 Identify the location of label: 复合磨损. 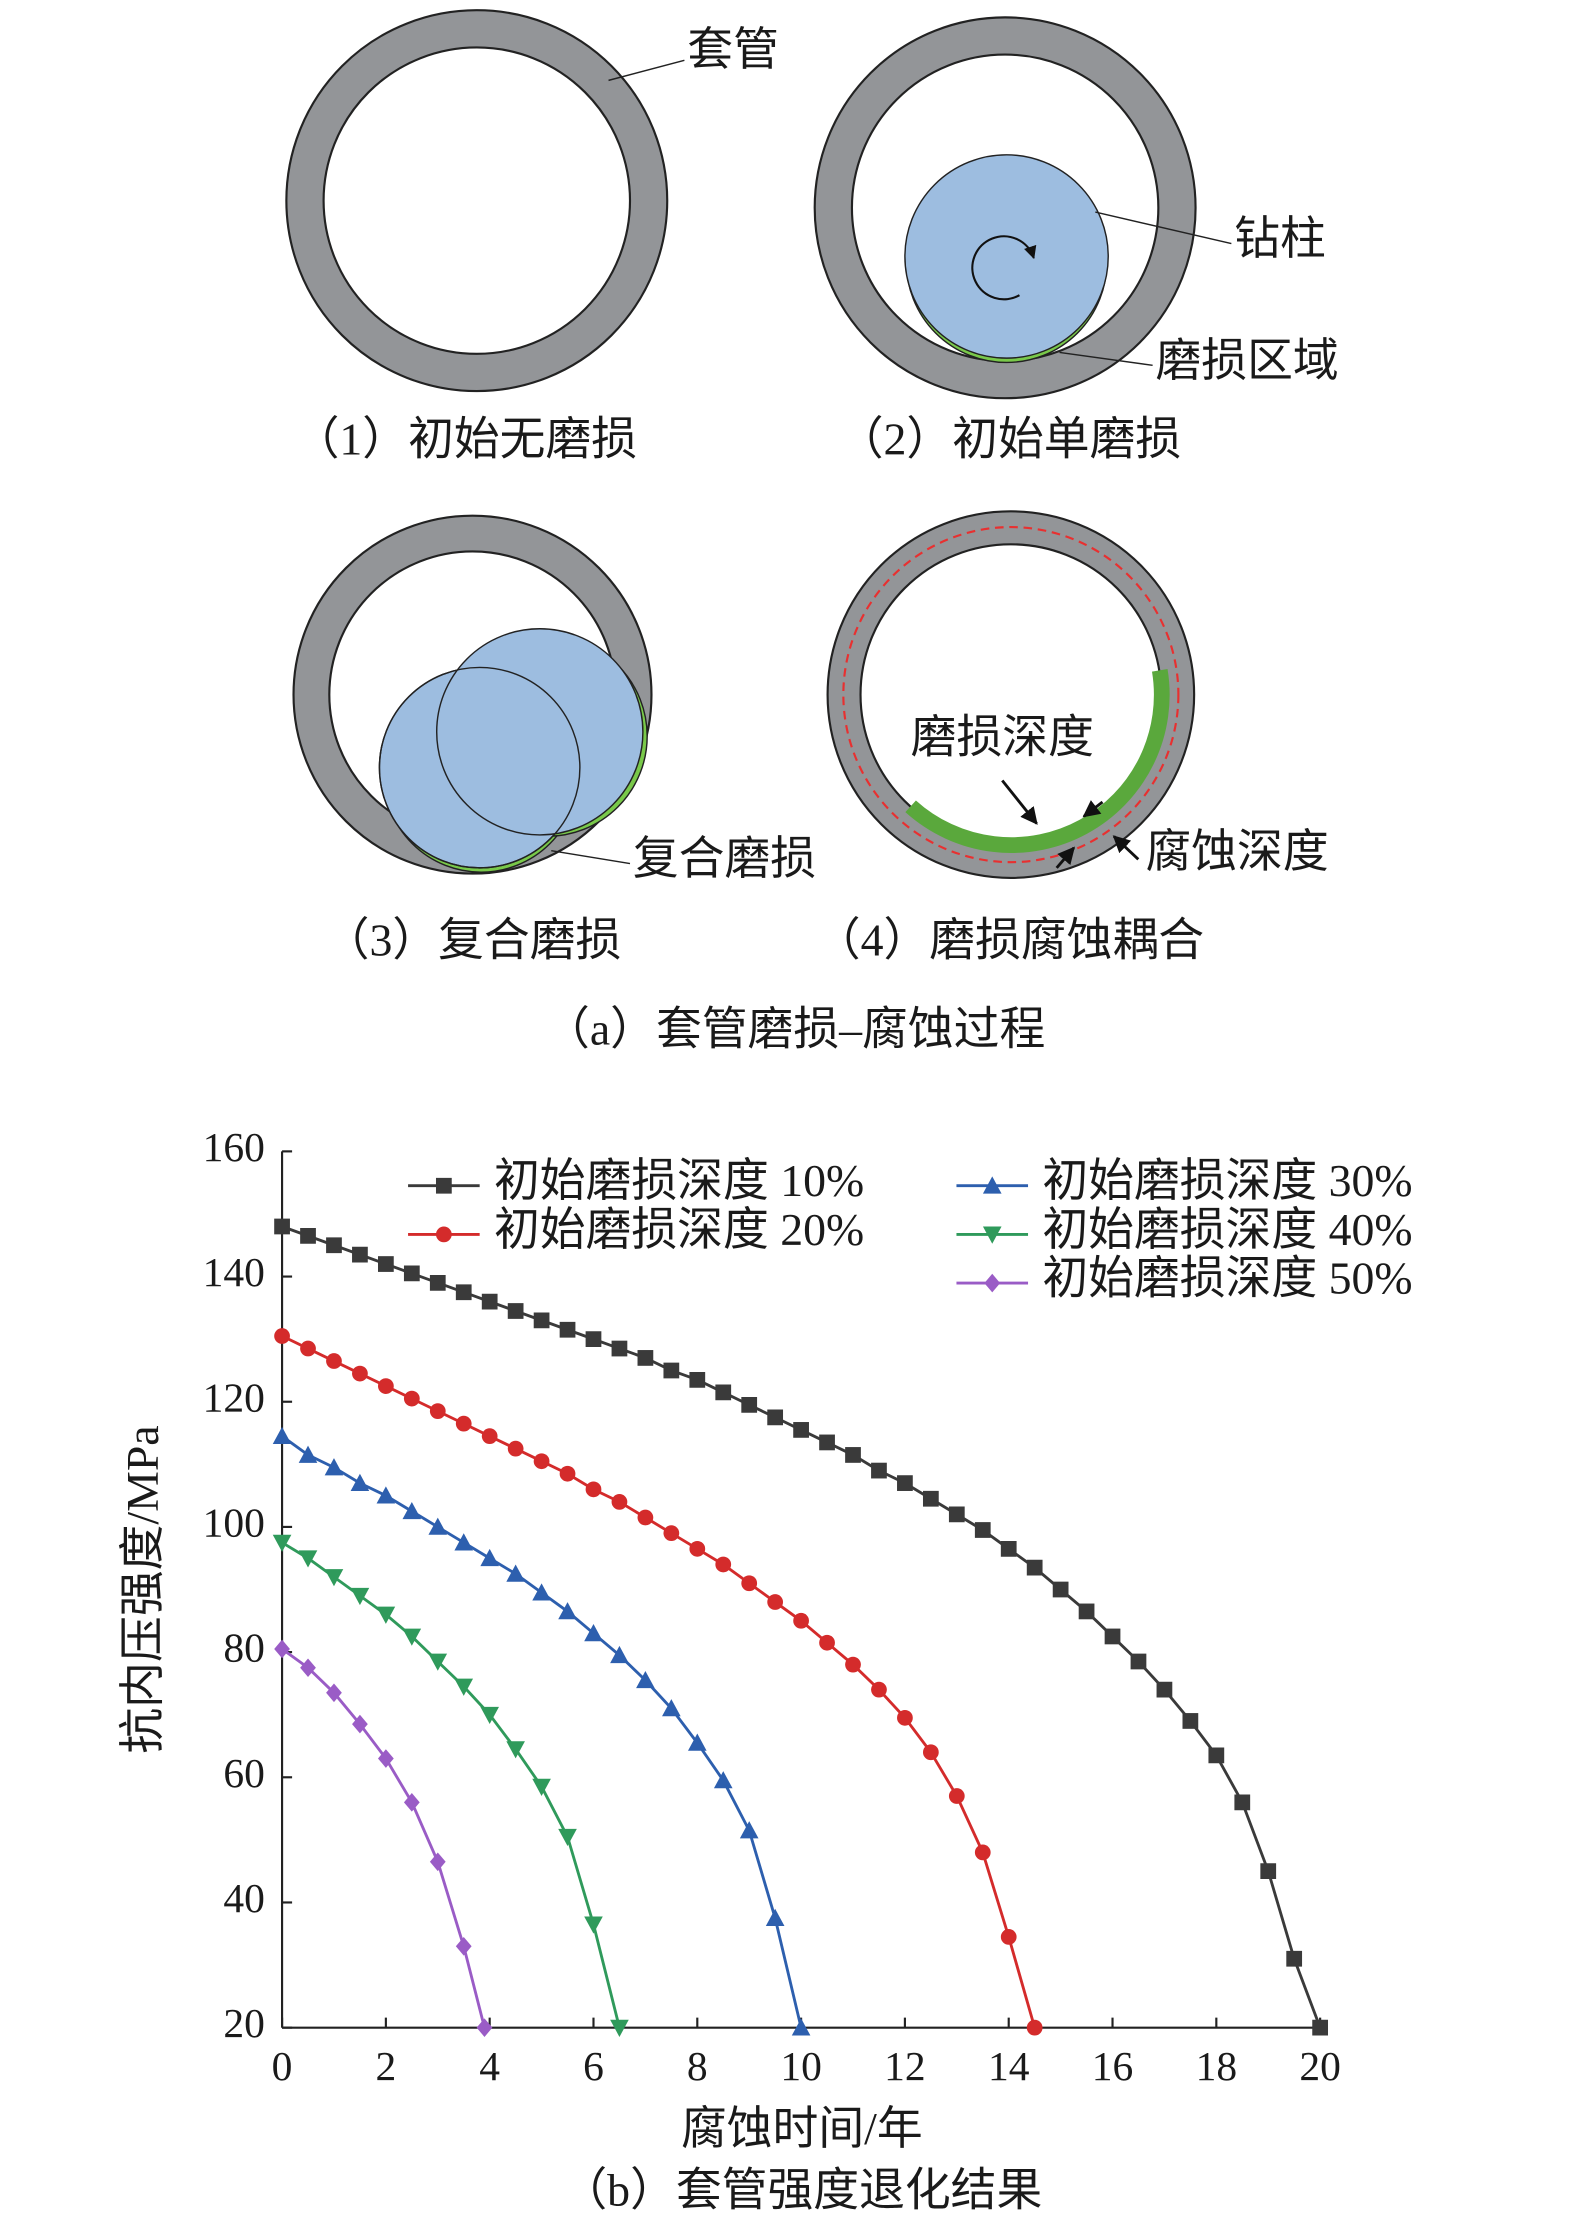
(724, 858).